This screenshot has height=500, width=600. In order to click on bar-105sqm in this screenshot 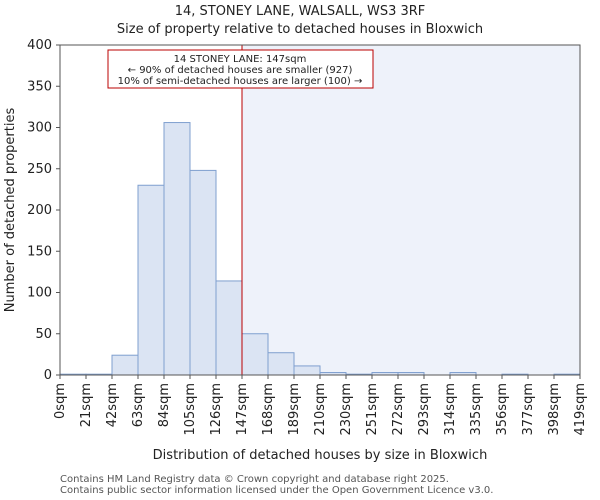, I will do `click(203, 272)`.